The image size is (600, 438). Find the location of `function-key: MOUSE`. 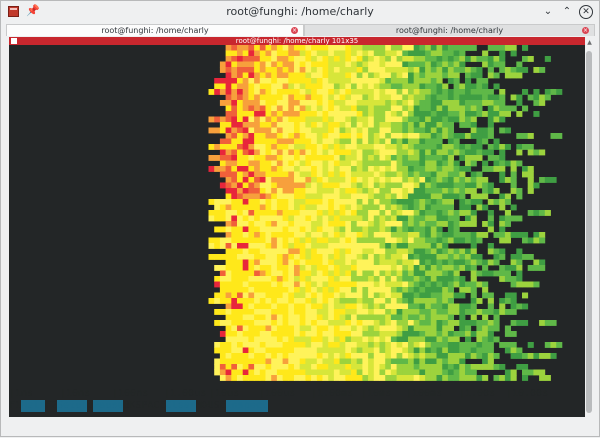

function-key: MOUSE is located at coordinates (210, 405).